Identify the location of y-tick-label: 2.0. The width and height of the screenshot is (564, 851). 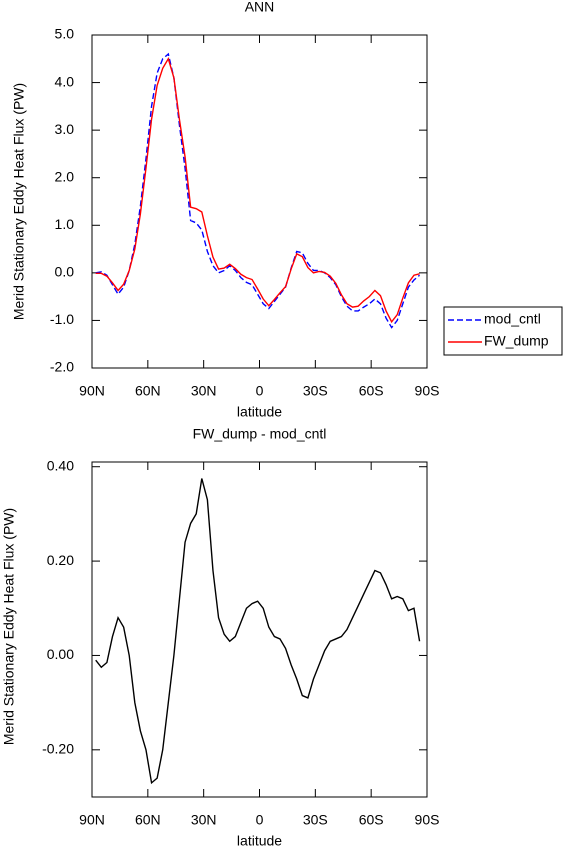
(65, 176).